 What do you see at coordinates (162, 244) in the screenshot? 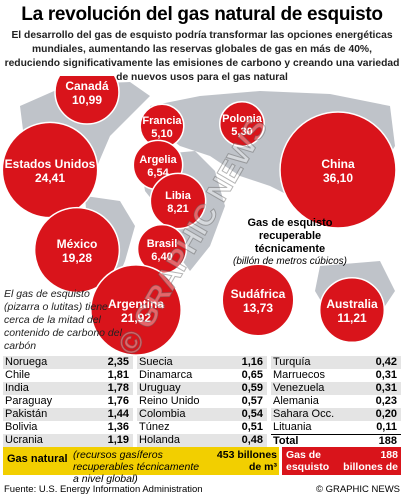
I see `bubble-label: Brasil` at bounding box center [162, 244].